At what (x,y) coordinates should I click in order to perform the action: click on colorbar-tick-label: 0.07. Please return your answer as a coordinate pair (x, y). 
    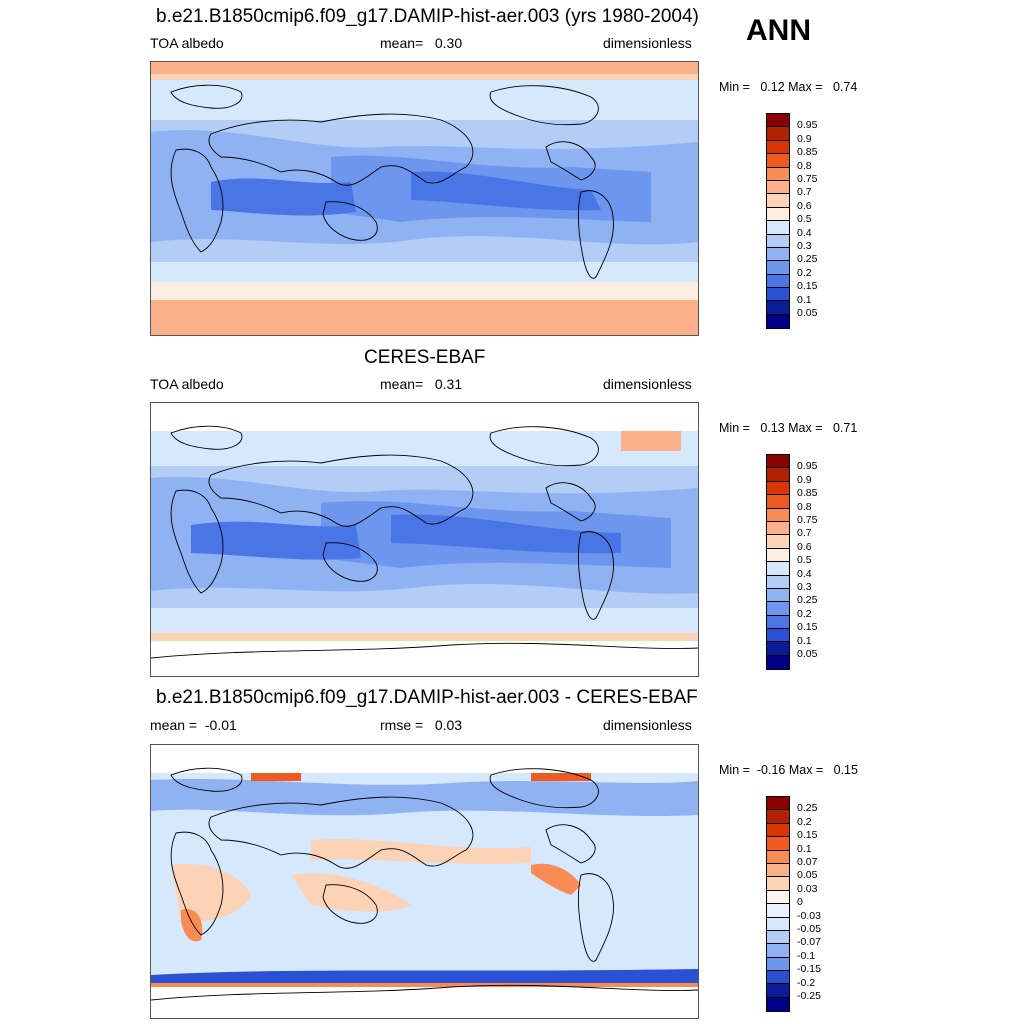
    Looking at the image, I should click on (807, 862).